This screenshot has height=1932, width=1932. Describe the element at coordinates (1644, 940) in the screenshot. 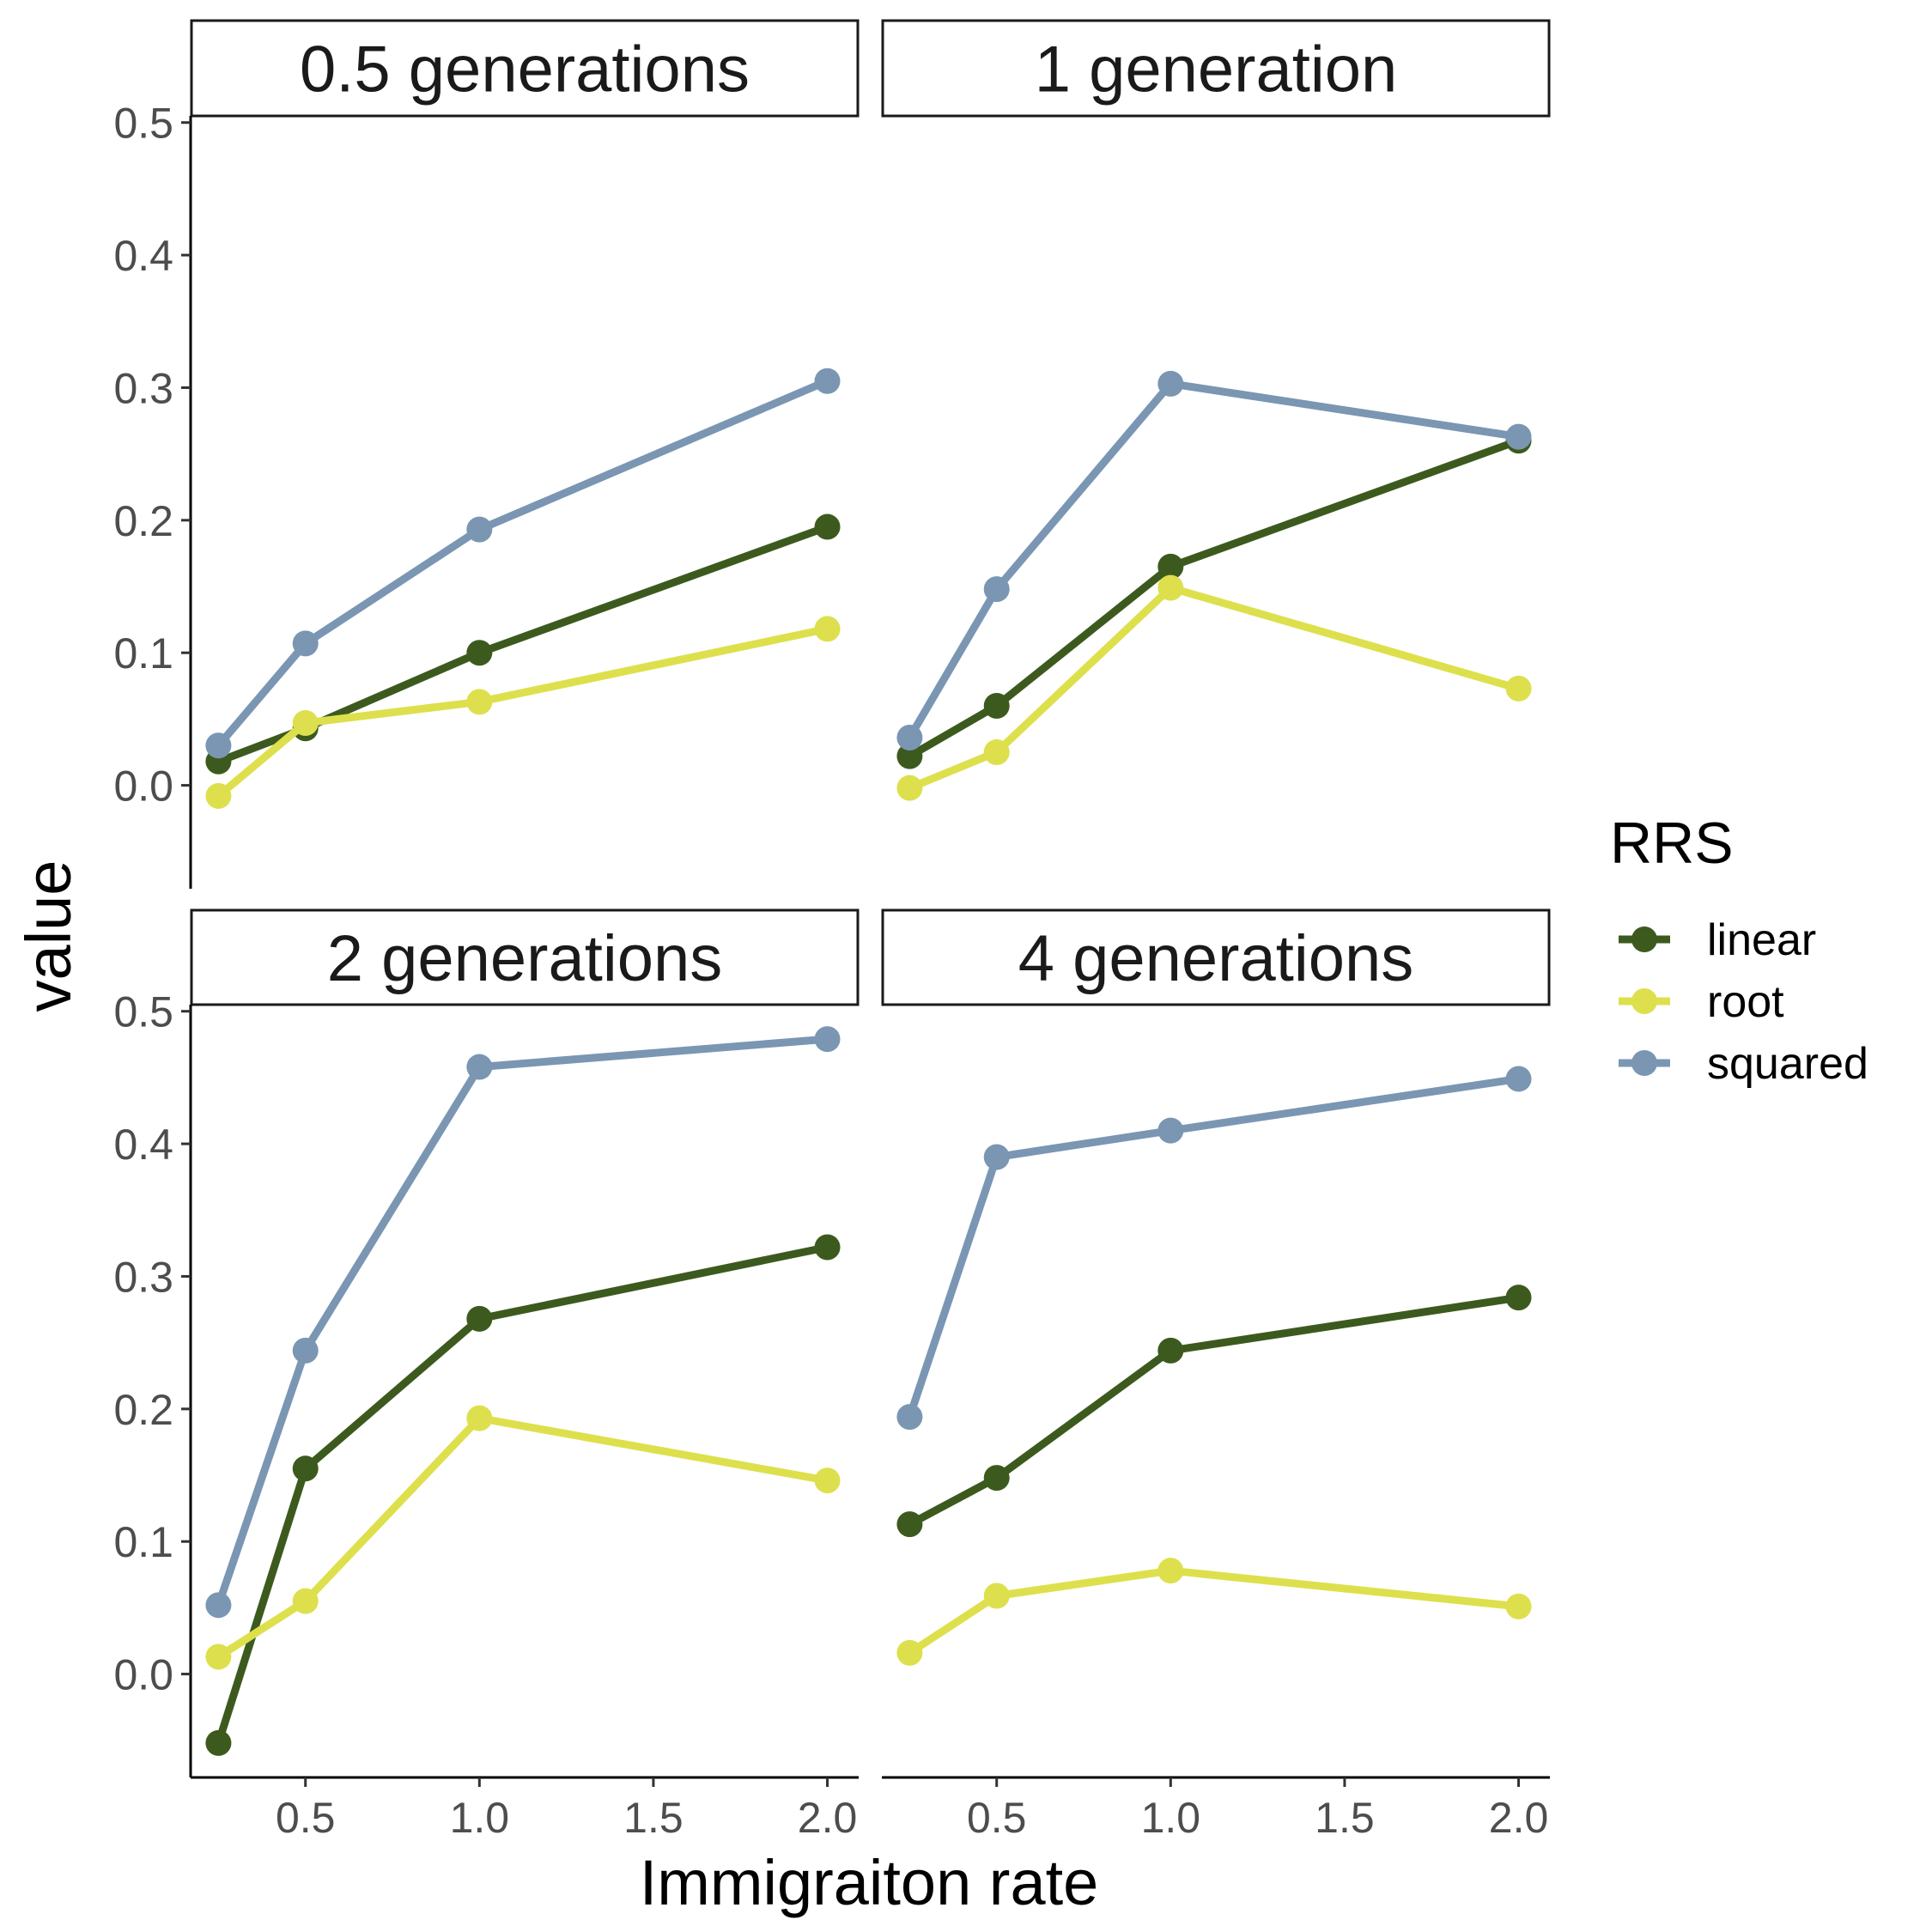

I see `legend-key-point-linear` at that location.